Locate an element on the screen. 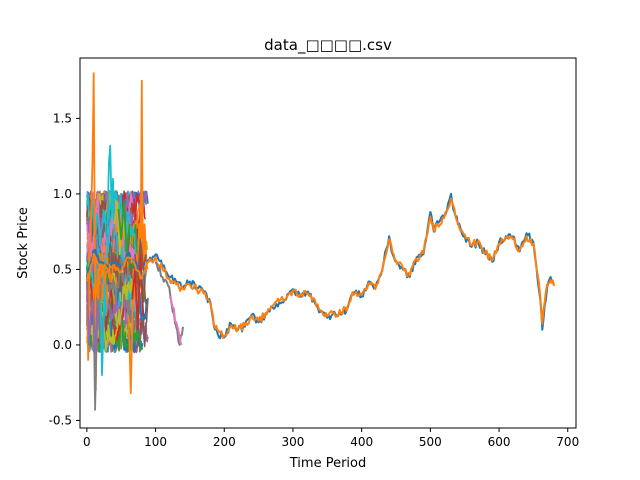  long-series-line is located at coordinates (175, 320).